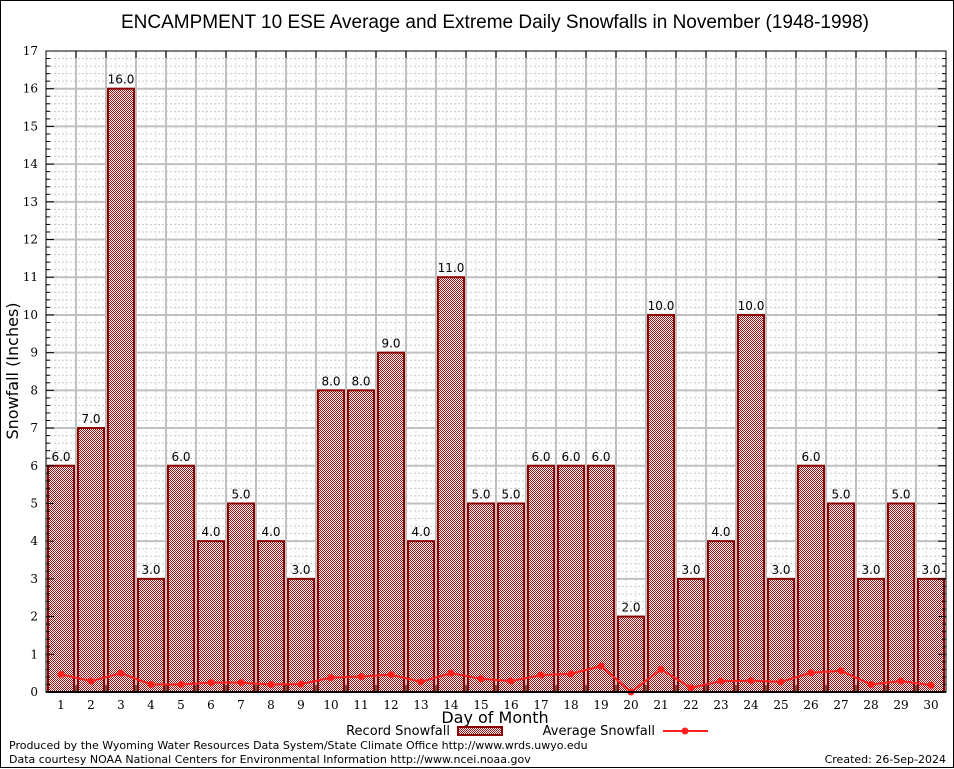 The width and height of the screenshot is (954, 769). What do you see at coordinates (151, 705) in the screenshot?
I see `x-tick-label: 4` at bounding box center [151, 705].